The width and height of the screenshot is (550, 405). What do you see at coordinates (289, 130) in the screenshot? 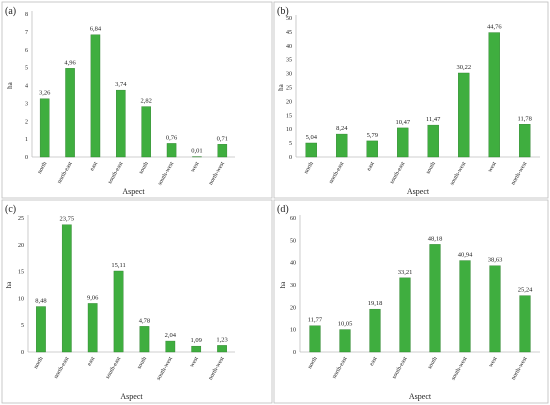
I see `chart-2-y-tick-label: 10` at bounding box center [289, 130].